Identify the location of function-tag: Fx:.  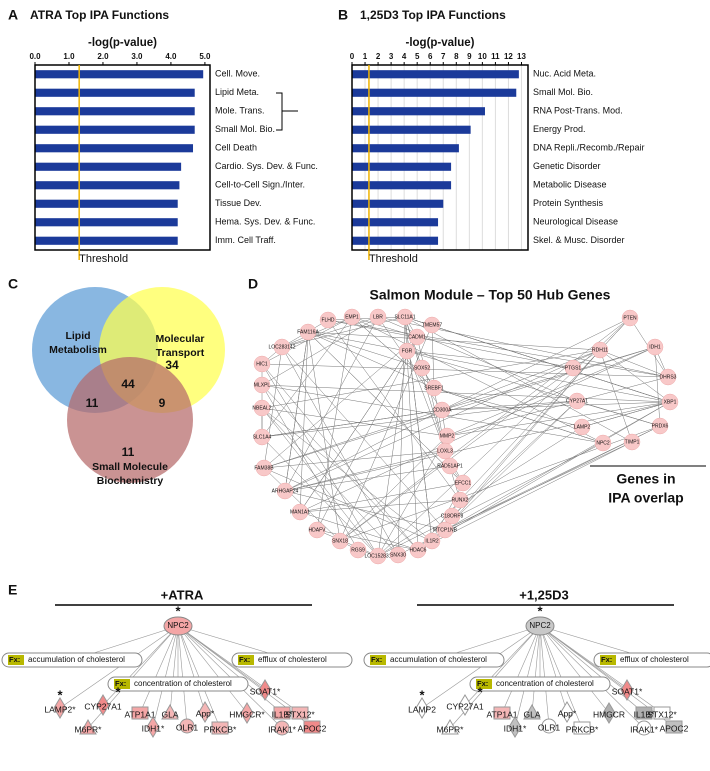
(14, 659).